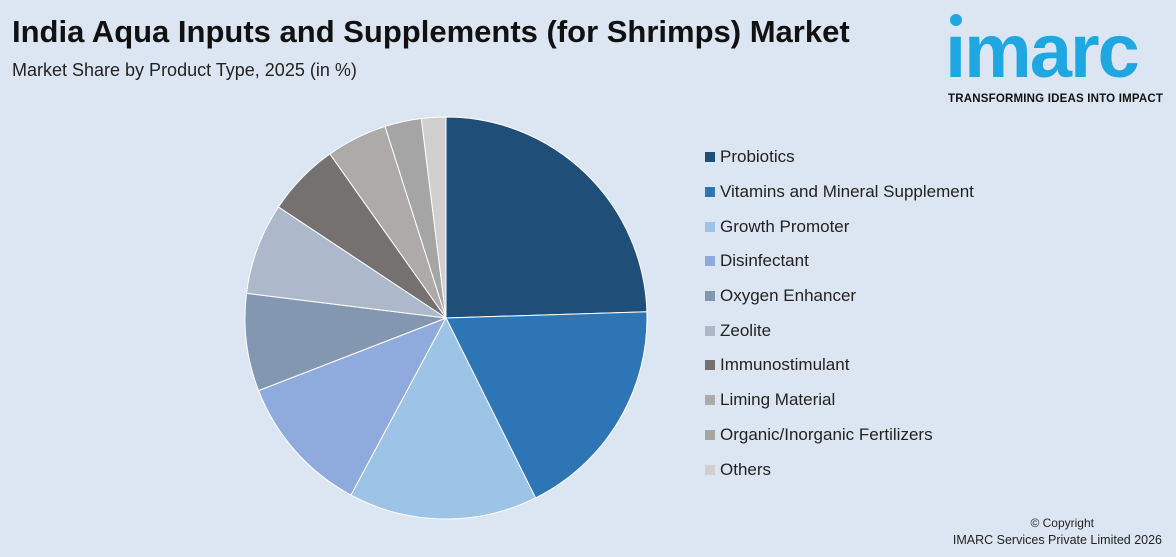 The width and height of the screenshot is (1176, 557). What do you see at coordinates (785, 365) in the screenshot?
I see `legend-label: Immunostimulant` at bounding box center [785, 365].